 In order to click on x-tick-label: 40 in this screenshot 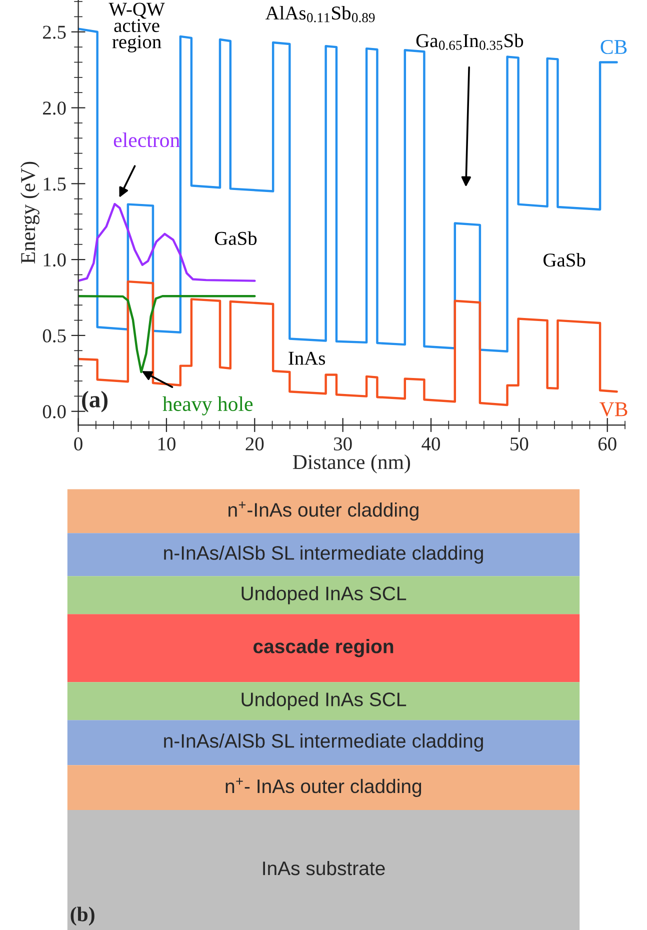, I will do `click(431, 443)`.